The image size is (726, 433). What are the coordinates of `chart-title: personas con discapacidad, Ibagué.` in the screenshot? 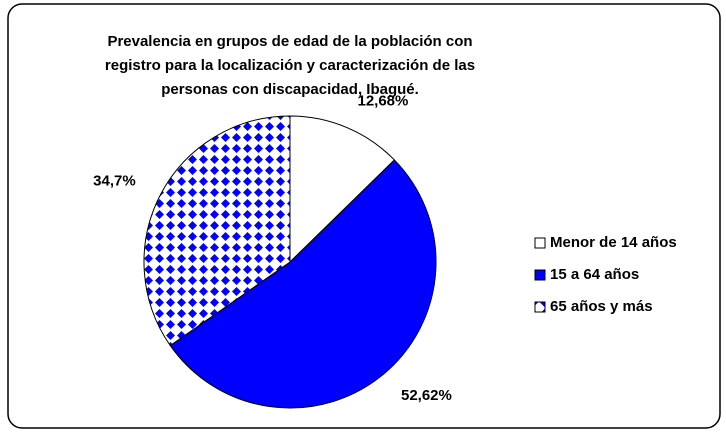 It's located at (290, 89).